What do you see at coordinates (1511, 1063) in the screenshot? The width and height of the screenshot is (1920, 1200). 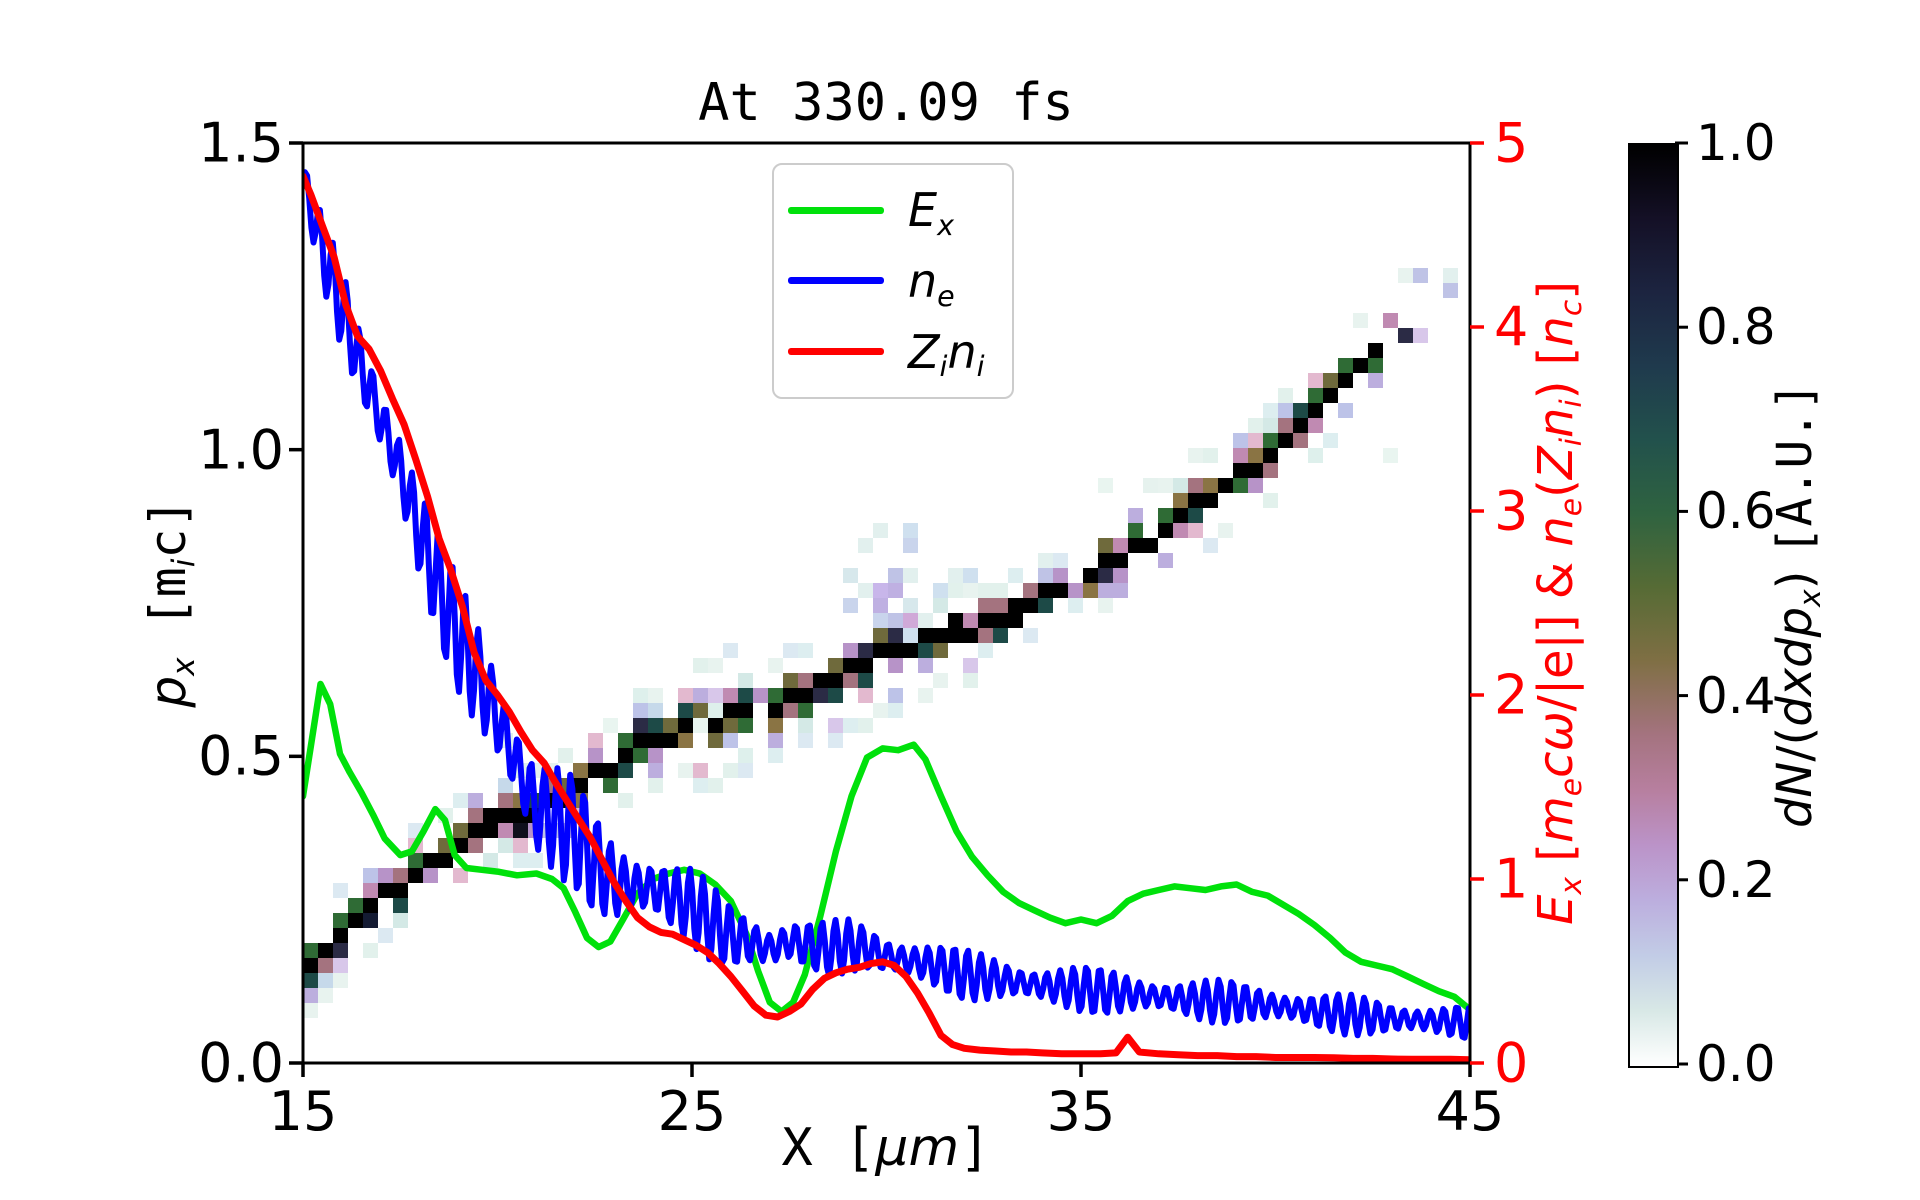 I see `y-right-tick-label: 0` at bounding box center [1511, 1063].